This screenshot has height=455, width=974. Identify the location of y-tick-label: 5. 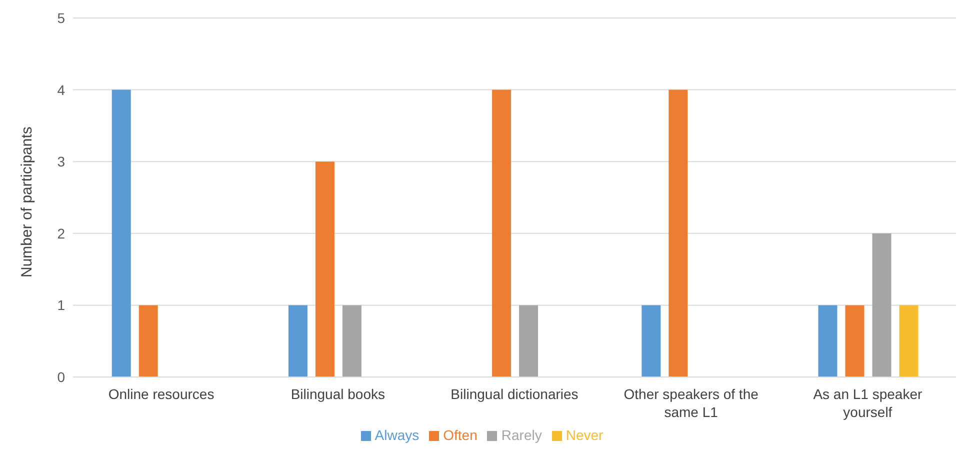
(61, 18).